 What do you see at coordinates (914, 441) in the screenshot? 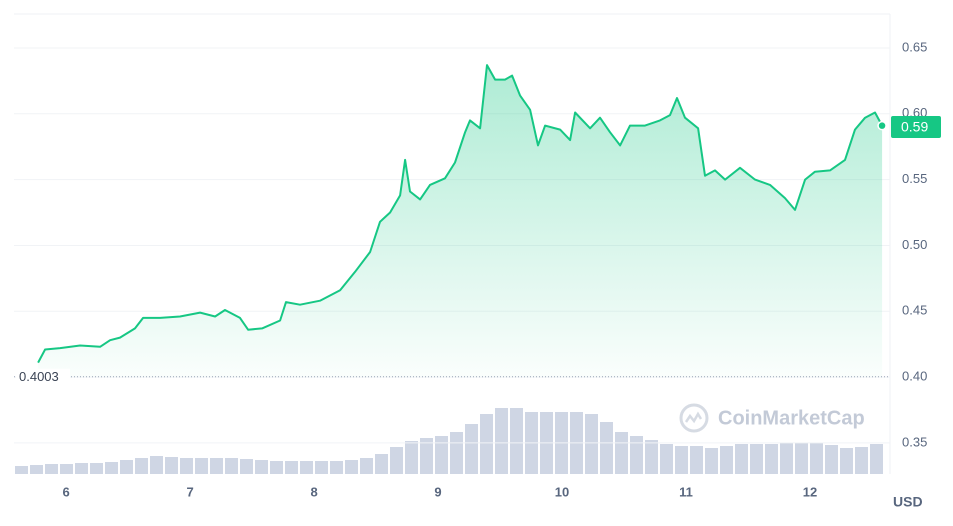
I see `y-tick-label: 0.35` at bounding box center [914, 441].